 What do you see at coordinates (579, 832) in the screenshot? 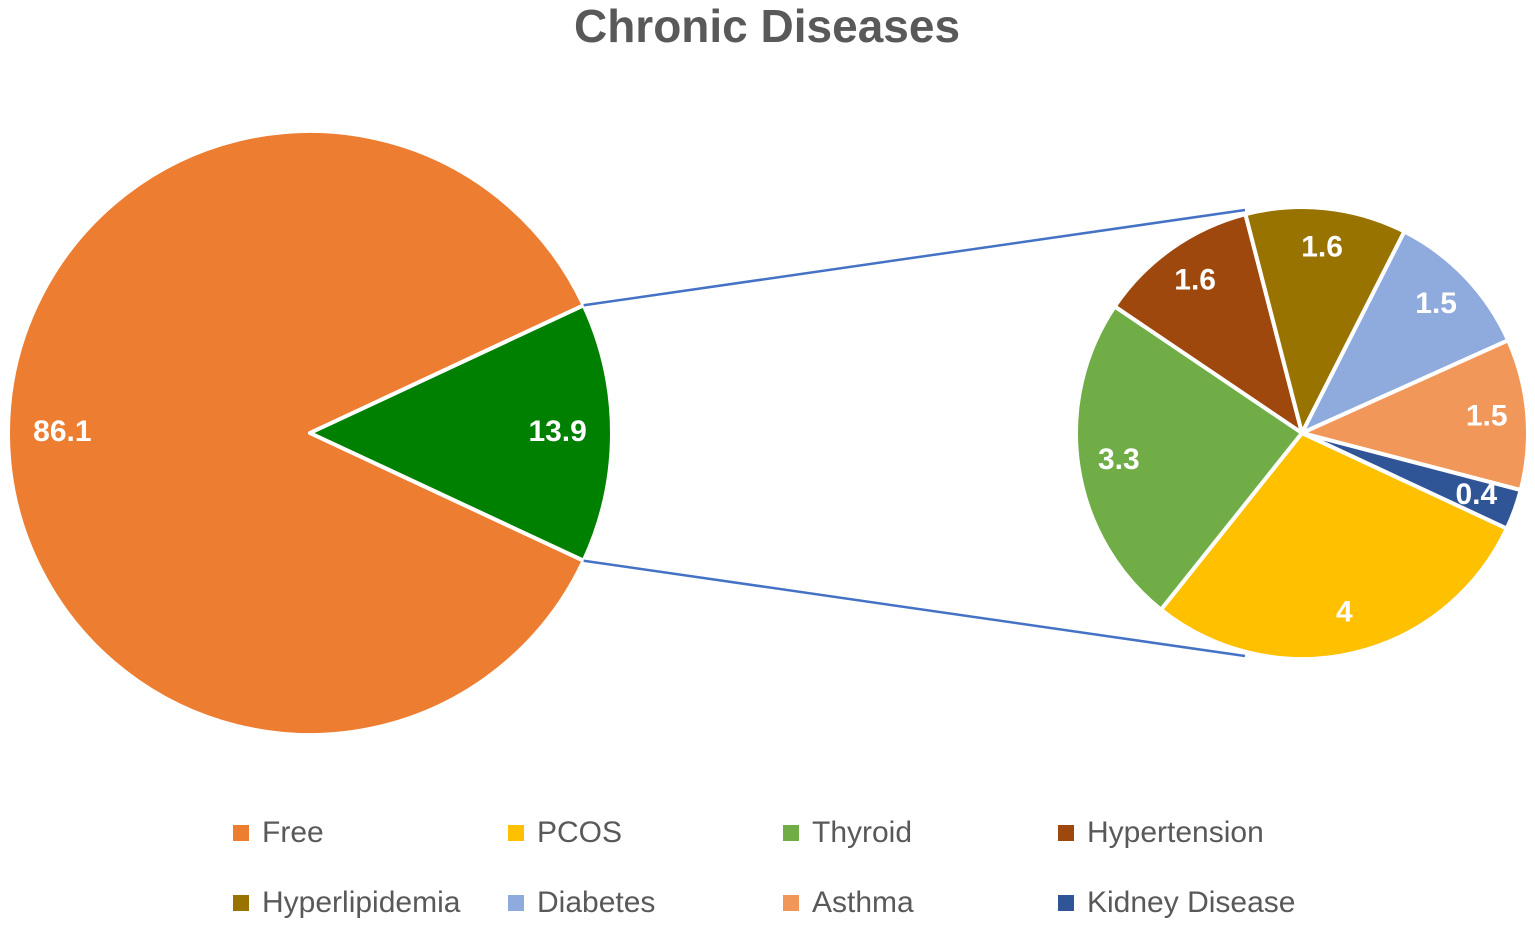
I see `legend-label: PCOS` at bounding box center [579, 832].